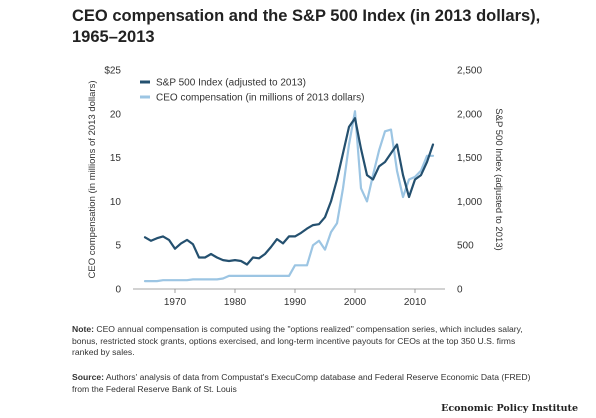  What do you see at coordinates (116, 202) in the screenshot?
I see `y-tick-label-left: 10` at bounding box center [116, 202].